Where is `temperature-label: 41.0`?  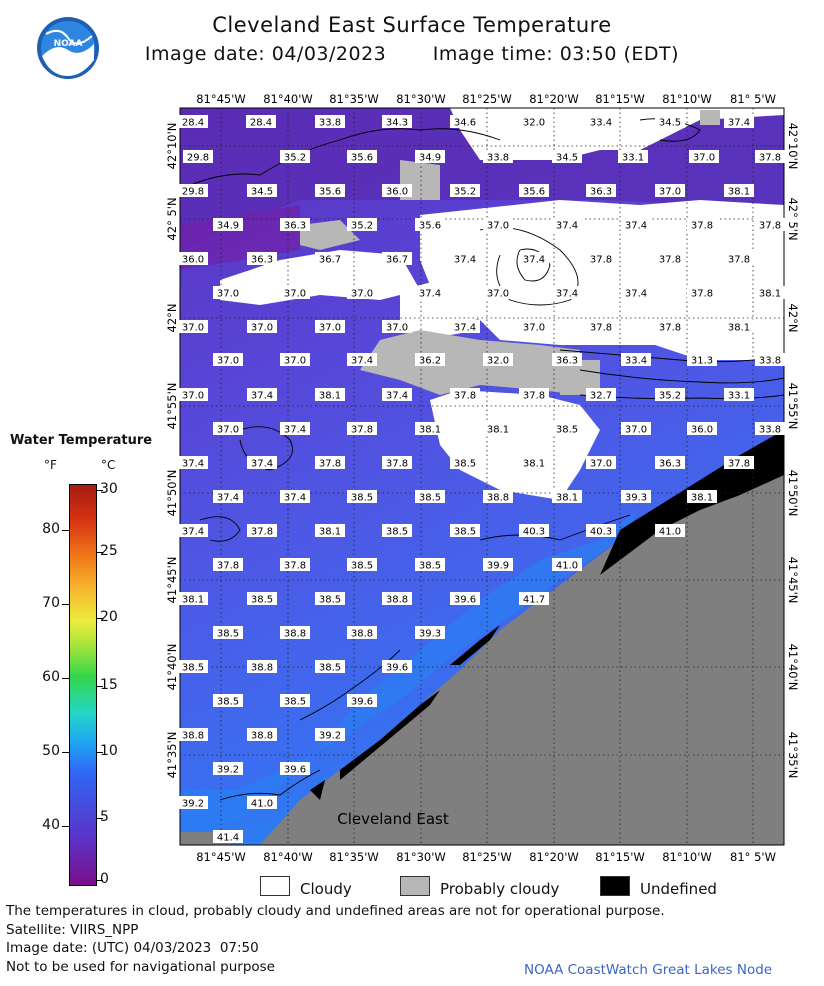
temperature-label: 41.0 is located at coordinates (262, 803).